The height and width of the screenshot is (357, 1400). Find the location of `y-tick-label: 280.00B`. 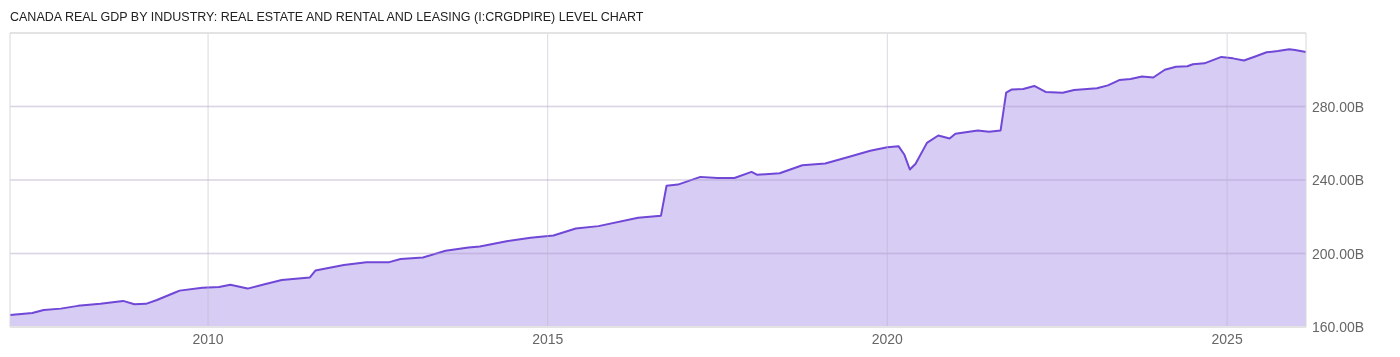

y-tick-label: 280.00B is located at coordinates (1338, 106).